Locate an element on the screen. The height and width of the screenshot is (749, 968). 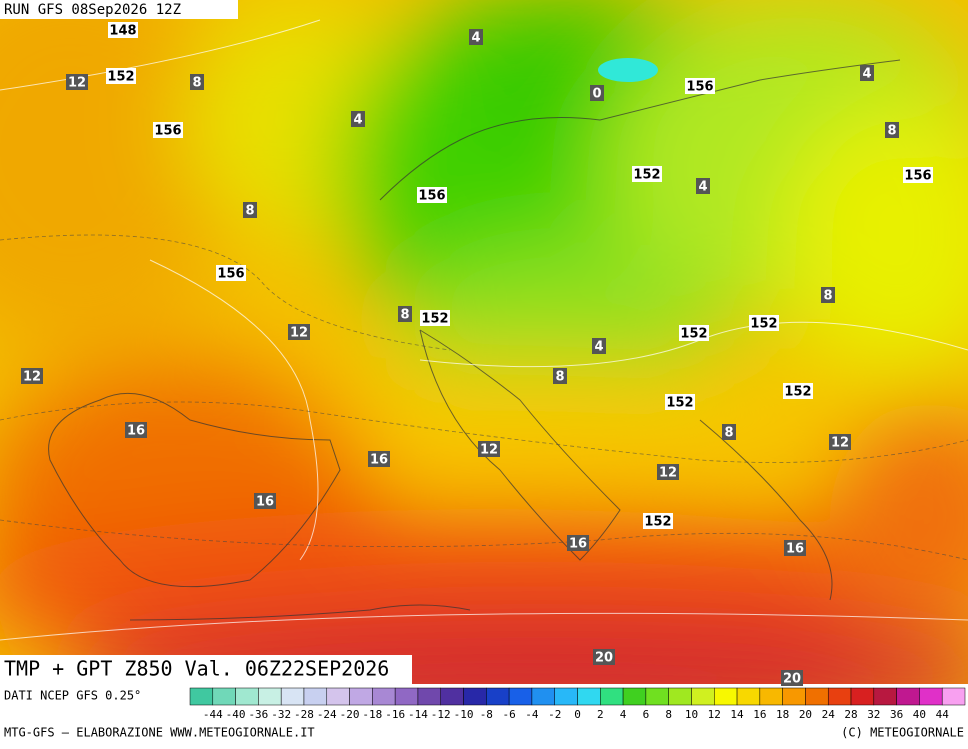
colorbar-label: -18 is located at coordinates (372, 714).